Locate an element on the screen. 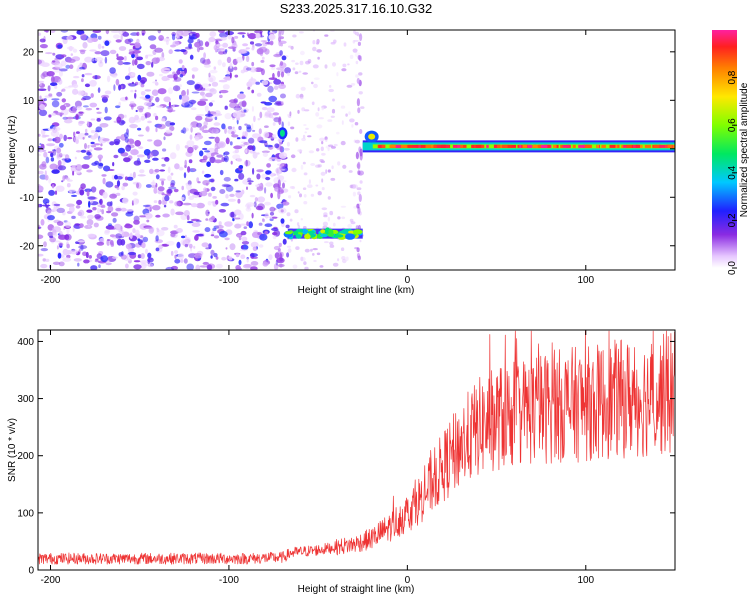 This screenshot has height=600, width=750. y-tick-label: 0 is located at coordinates (31, 149).